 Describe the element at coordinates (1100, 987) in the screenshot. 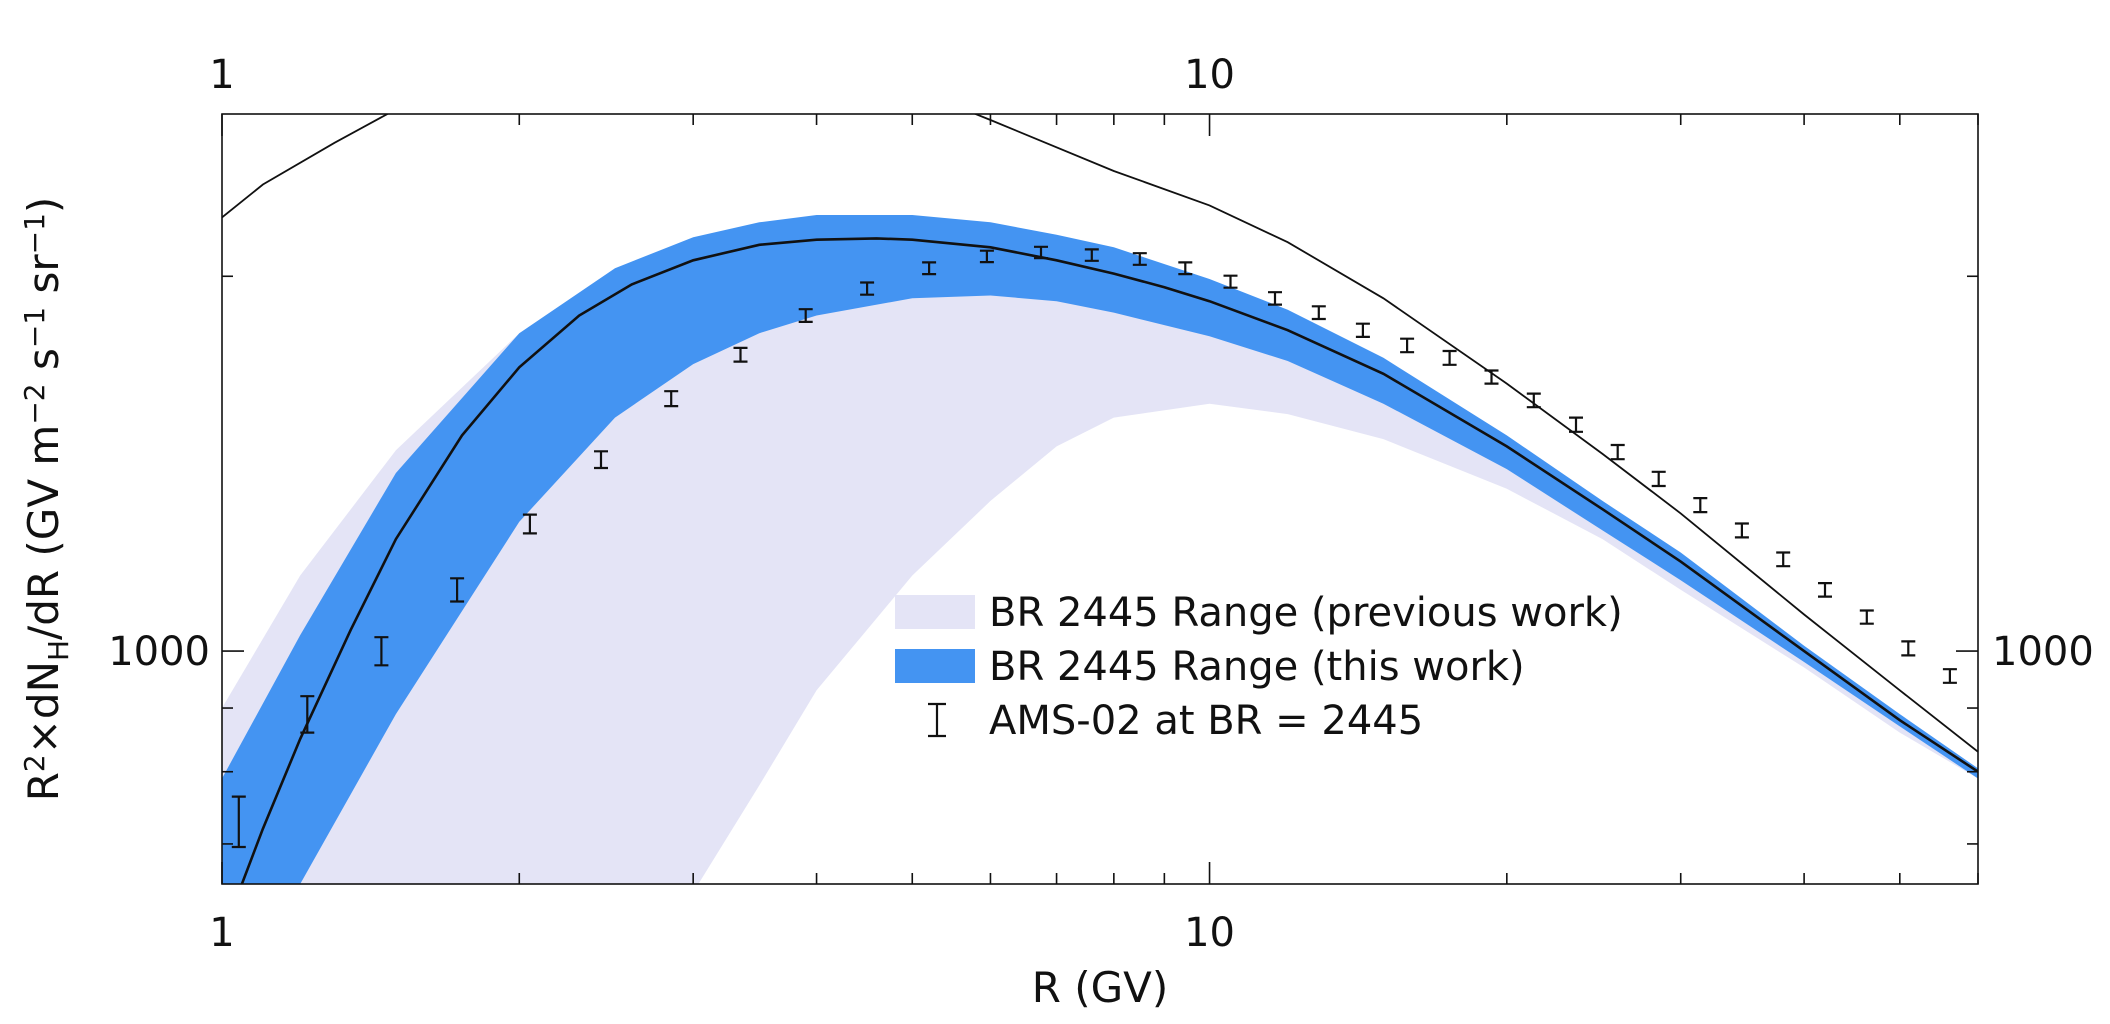

I see `x-axis-title: R (GV)` at that location.